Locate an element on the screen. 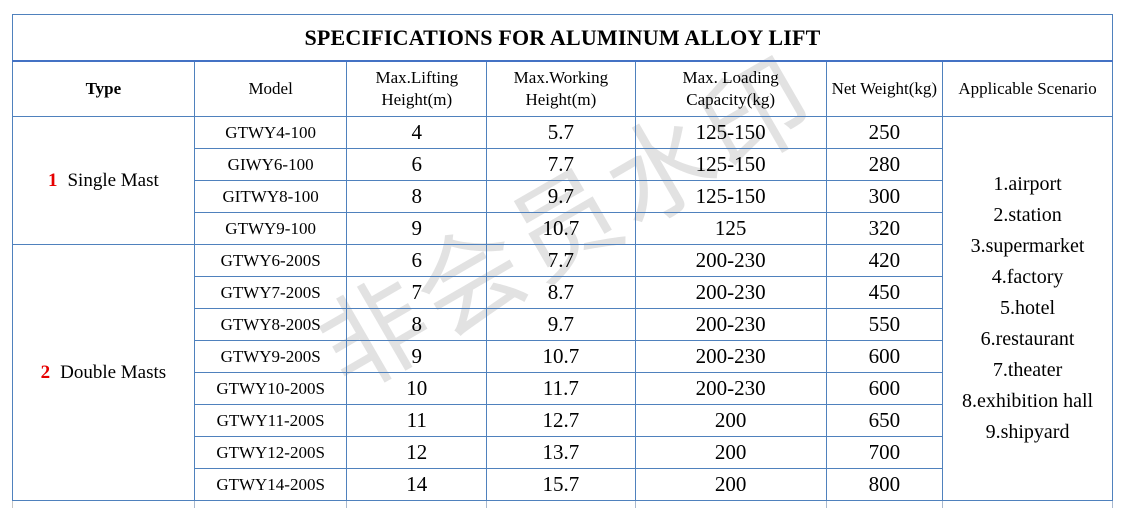  working-height-cell: 12.7 is located at coordinates (561, 420).